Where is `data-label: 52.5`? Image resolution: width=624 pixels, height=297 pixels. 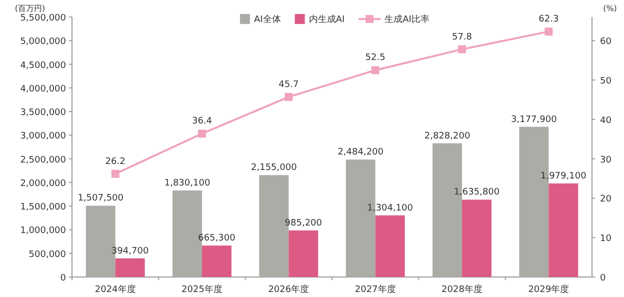 data-label: 52.5 is located at coordinates (375, 58).